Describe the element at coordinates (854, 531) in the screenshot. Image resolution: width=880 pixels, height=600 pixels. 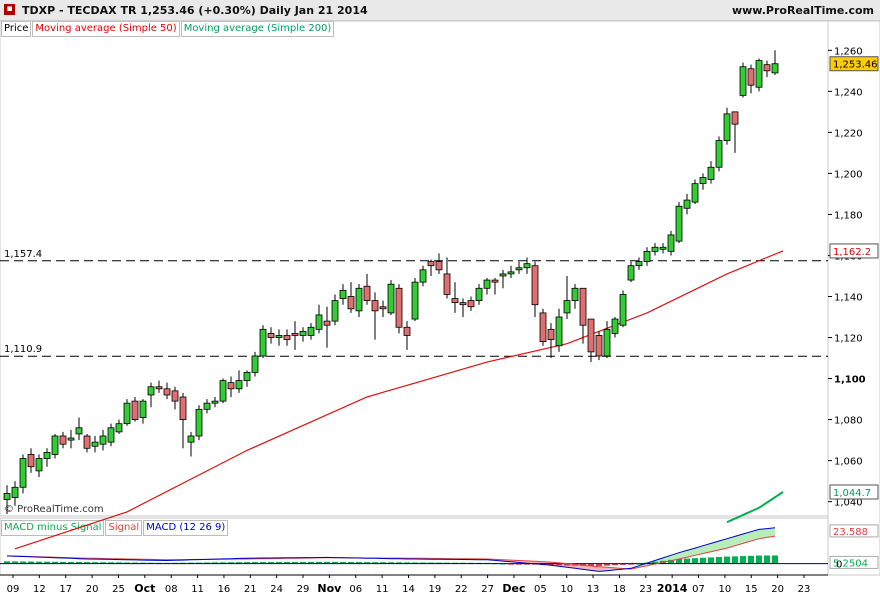
I see `macd-badge-box` at that location.